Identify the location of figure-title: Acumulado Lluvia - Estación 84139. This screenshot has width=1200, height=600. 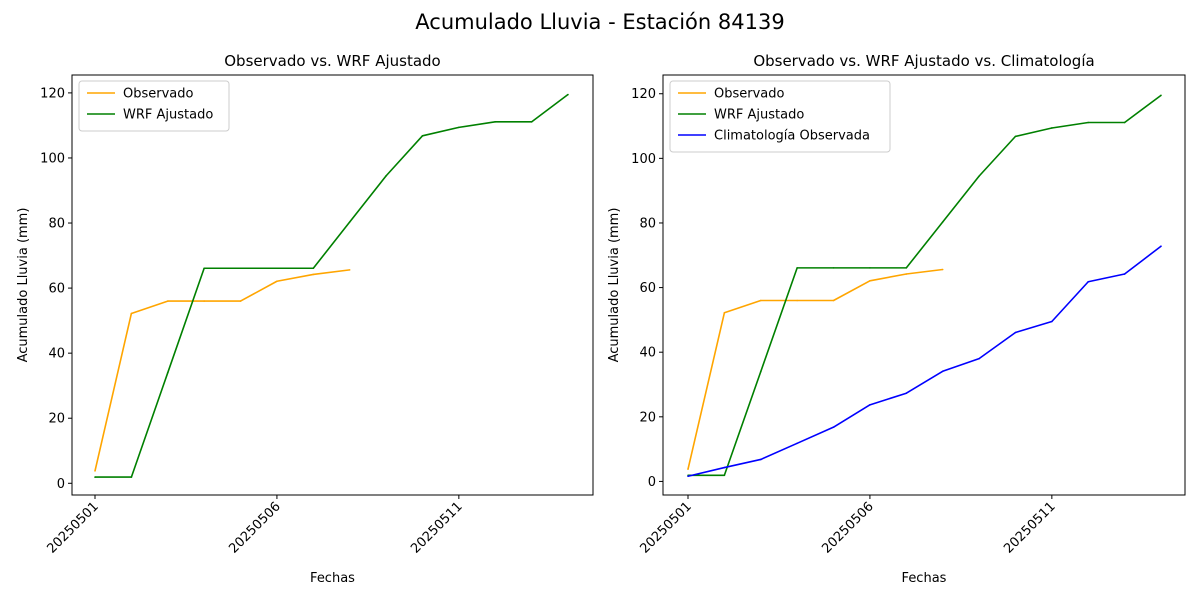
(600, 22).